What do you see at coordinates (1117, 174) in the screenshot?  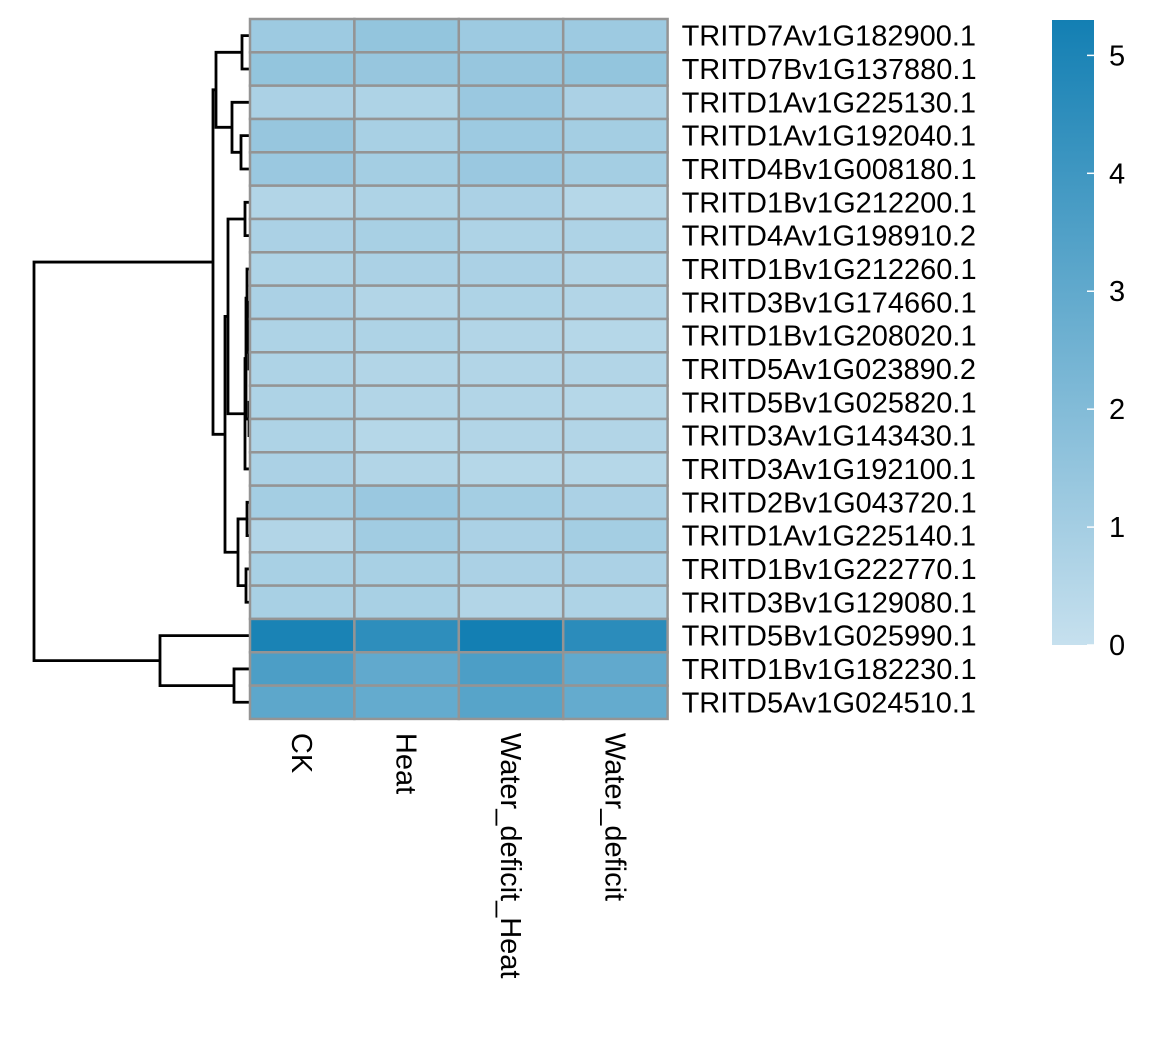 I see `legend-tick-label: 4` at bounding box center [1117, 174].